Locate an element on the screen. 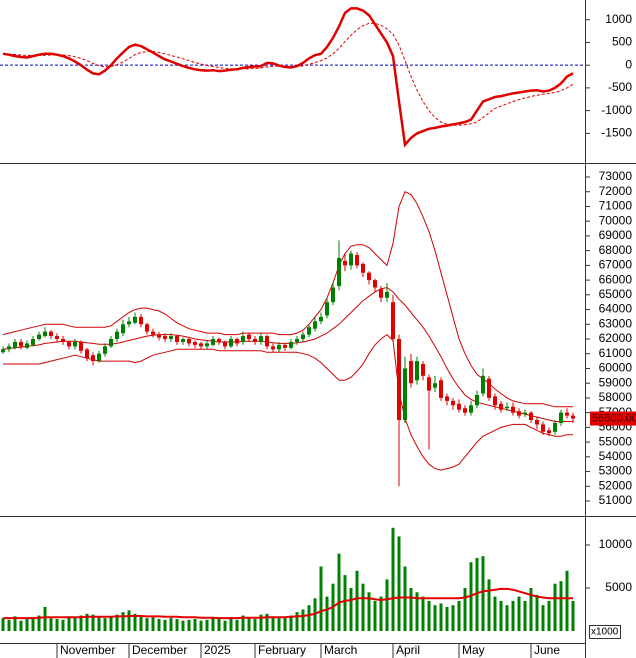 Image resolution: width=636 pixels, height=658 pixels. y-tick-label: 60000 is located at coordinates (616, 368).